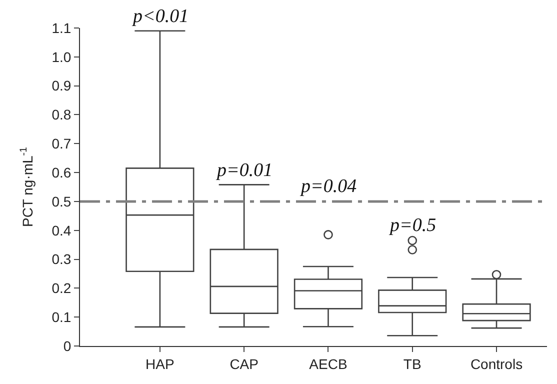 This screenshot has height=384, width=557. Describe the element at coordinates (328, 364) in the screenshot. I see `x-tick-label: AECB` at that location.